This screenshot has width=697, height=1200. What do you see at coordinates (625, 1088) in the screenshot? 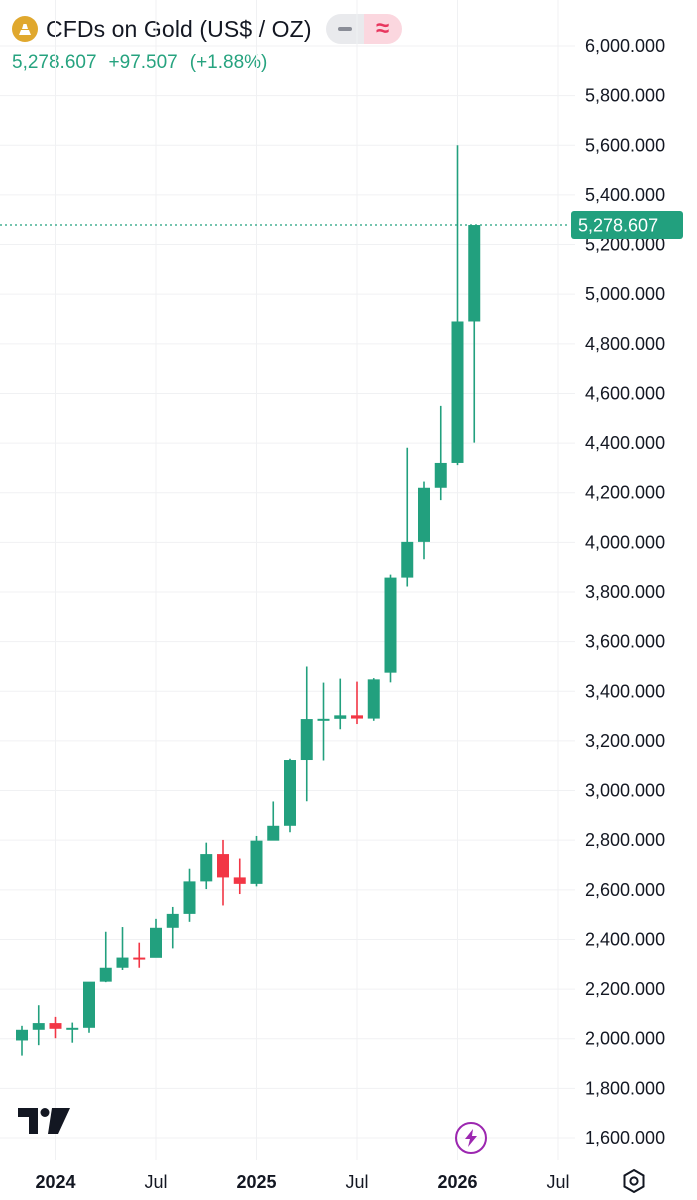
I see `y-tick-label: 1,800.000` at bounding box center [625, 1088].